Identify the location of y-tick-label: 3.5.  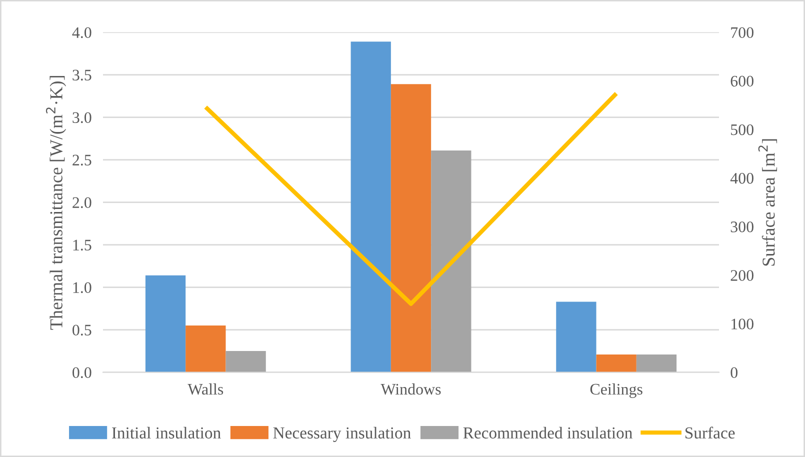
(82, 75).